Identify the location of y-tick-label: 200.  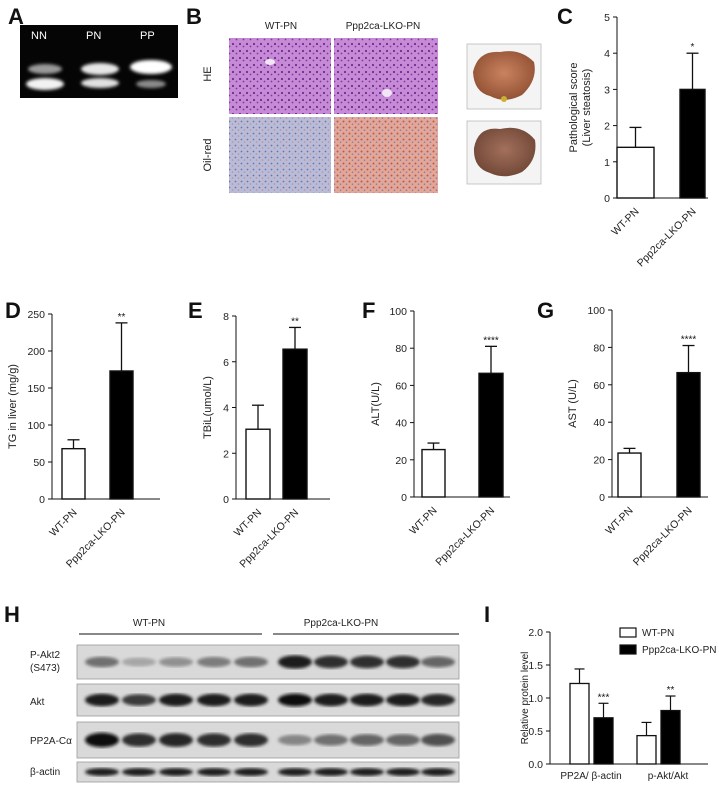
(36, 352).